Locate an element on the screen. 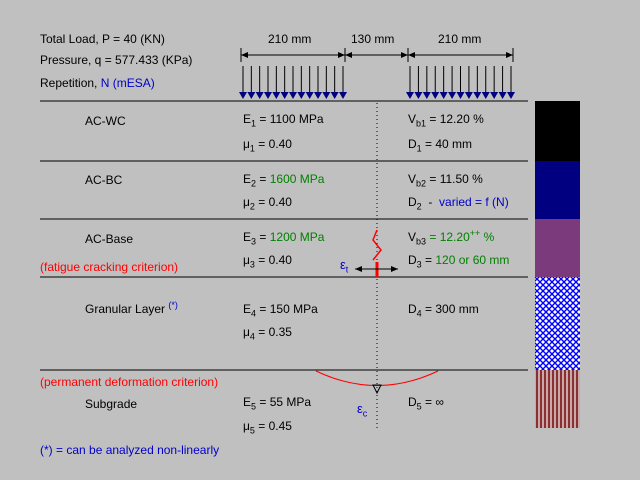 The width and height of the screenshot is (640, 480). layer-modulus: E3 = 1200 MPa is located at coordinates (284, 238).